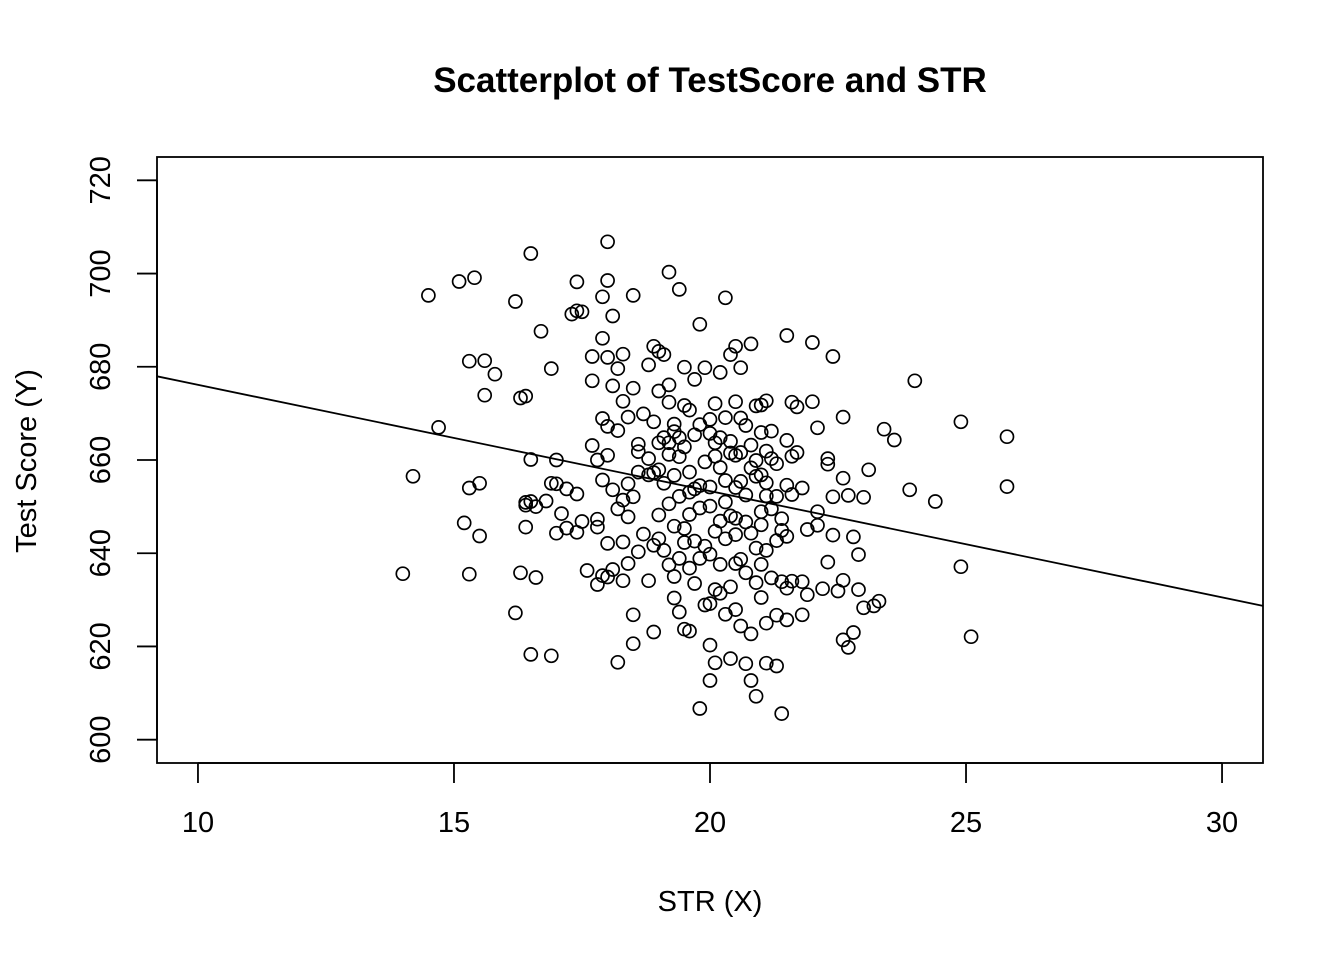 The width and height of the screenshot is (1344, 960). What do you see at coordinates (27, 461) in the screenshot?
I see `y-axis-label: Test Score (Y)` at bounding box center [27, 461].